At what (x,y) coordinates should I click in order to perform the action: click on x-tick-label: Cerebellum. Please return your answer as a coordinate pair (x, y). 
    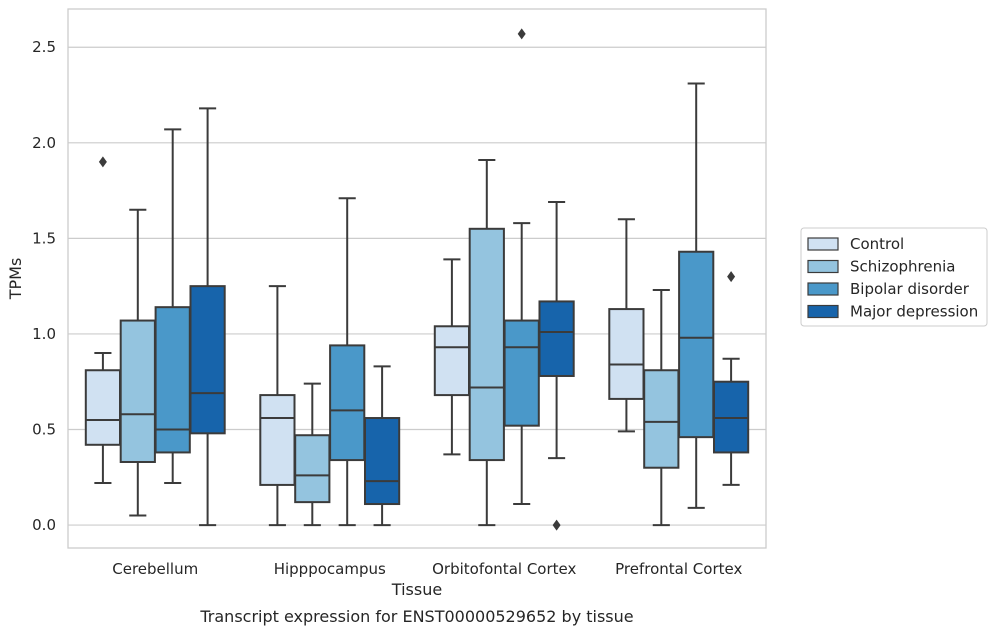
    Looking at the image, I should click on (155, 569).